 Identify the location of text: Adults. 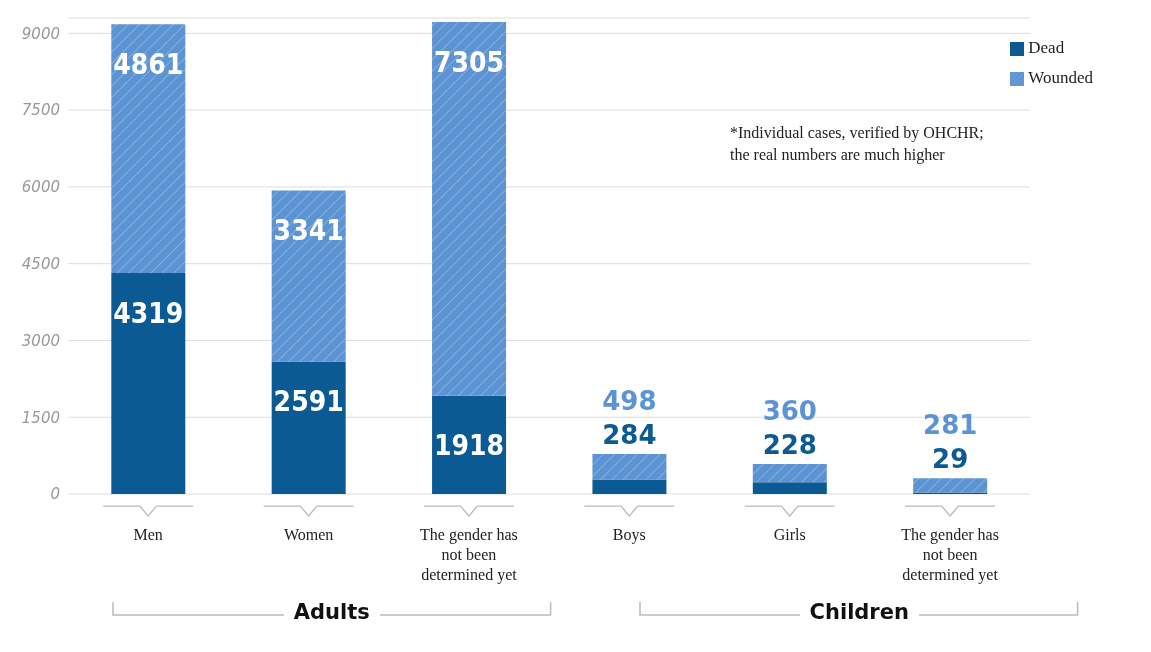
(331, 612).